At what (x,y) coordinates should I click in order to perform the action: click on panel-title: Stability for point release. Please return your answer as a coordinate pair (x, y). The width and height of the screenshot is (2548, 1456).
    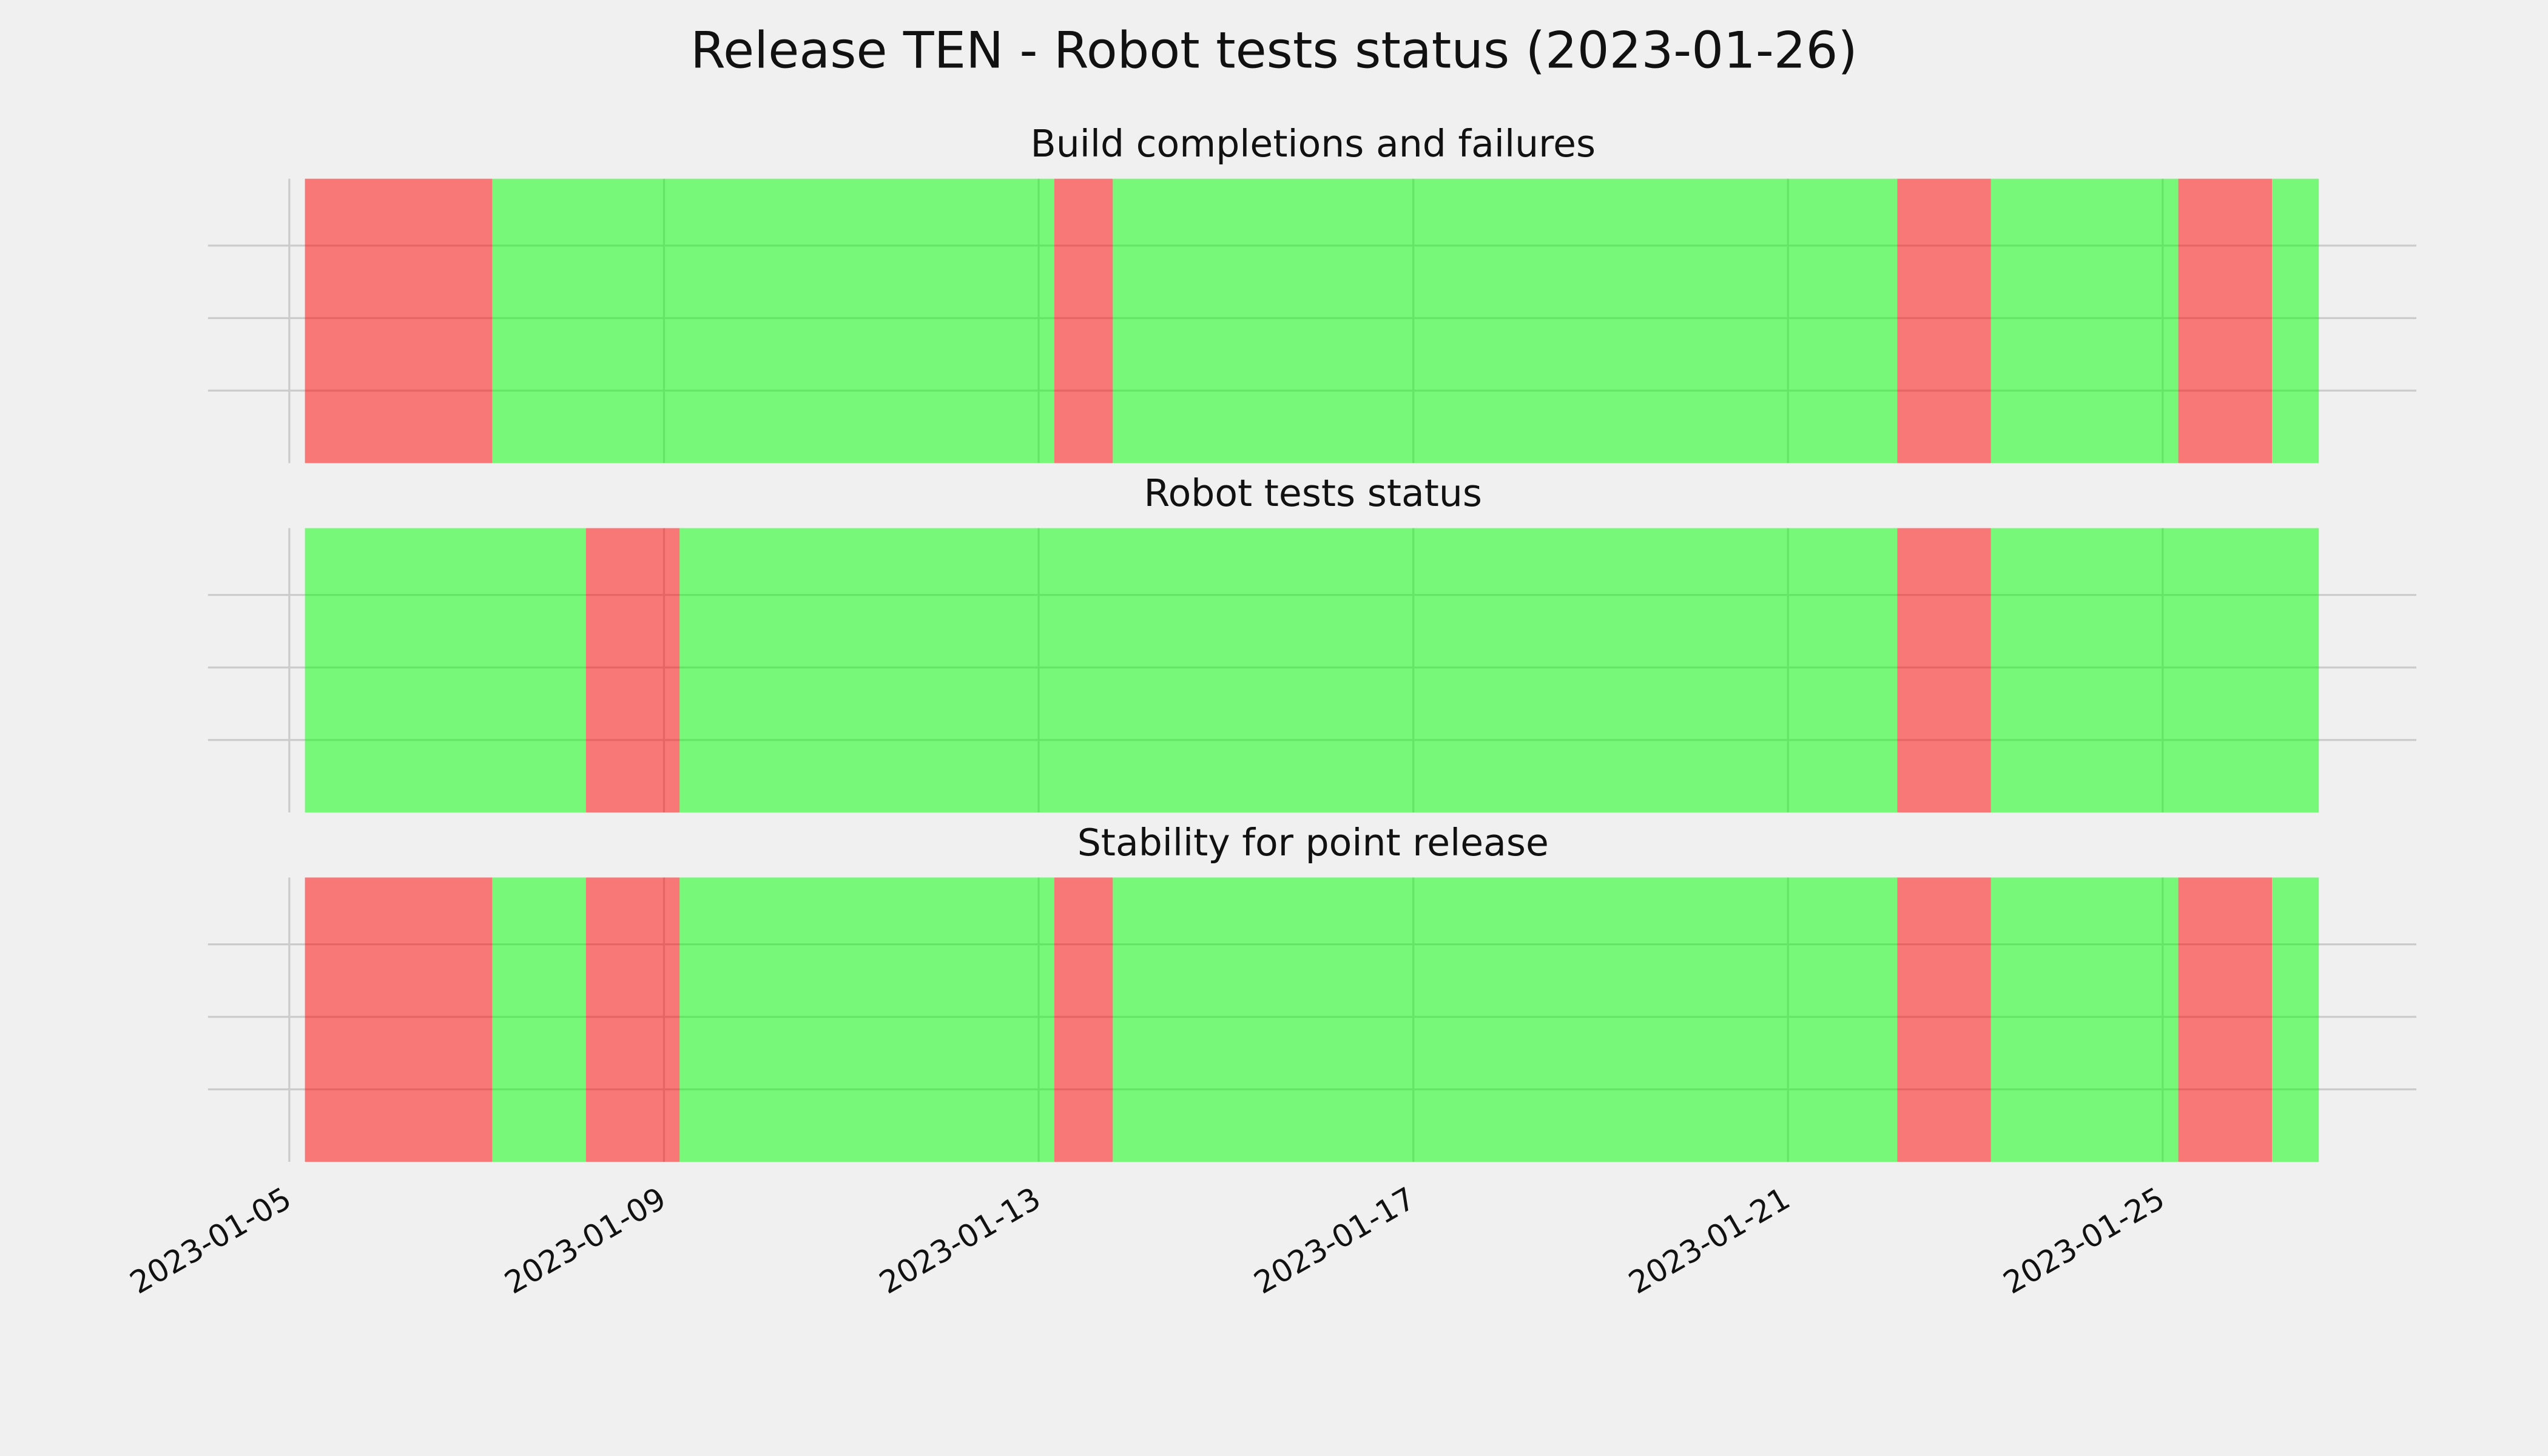
    Looking at the image, I should click on (1313, 842).